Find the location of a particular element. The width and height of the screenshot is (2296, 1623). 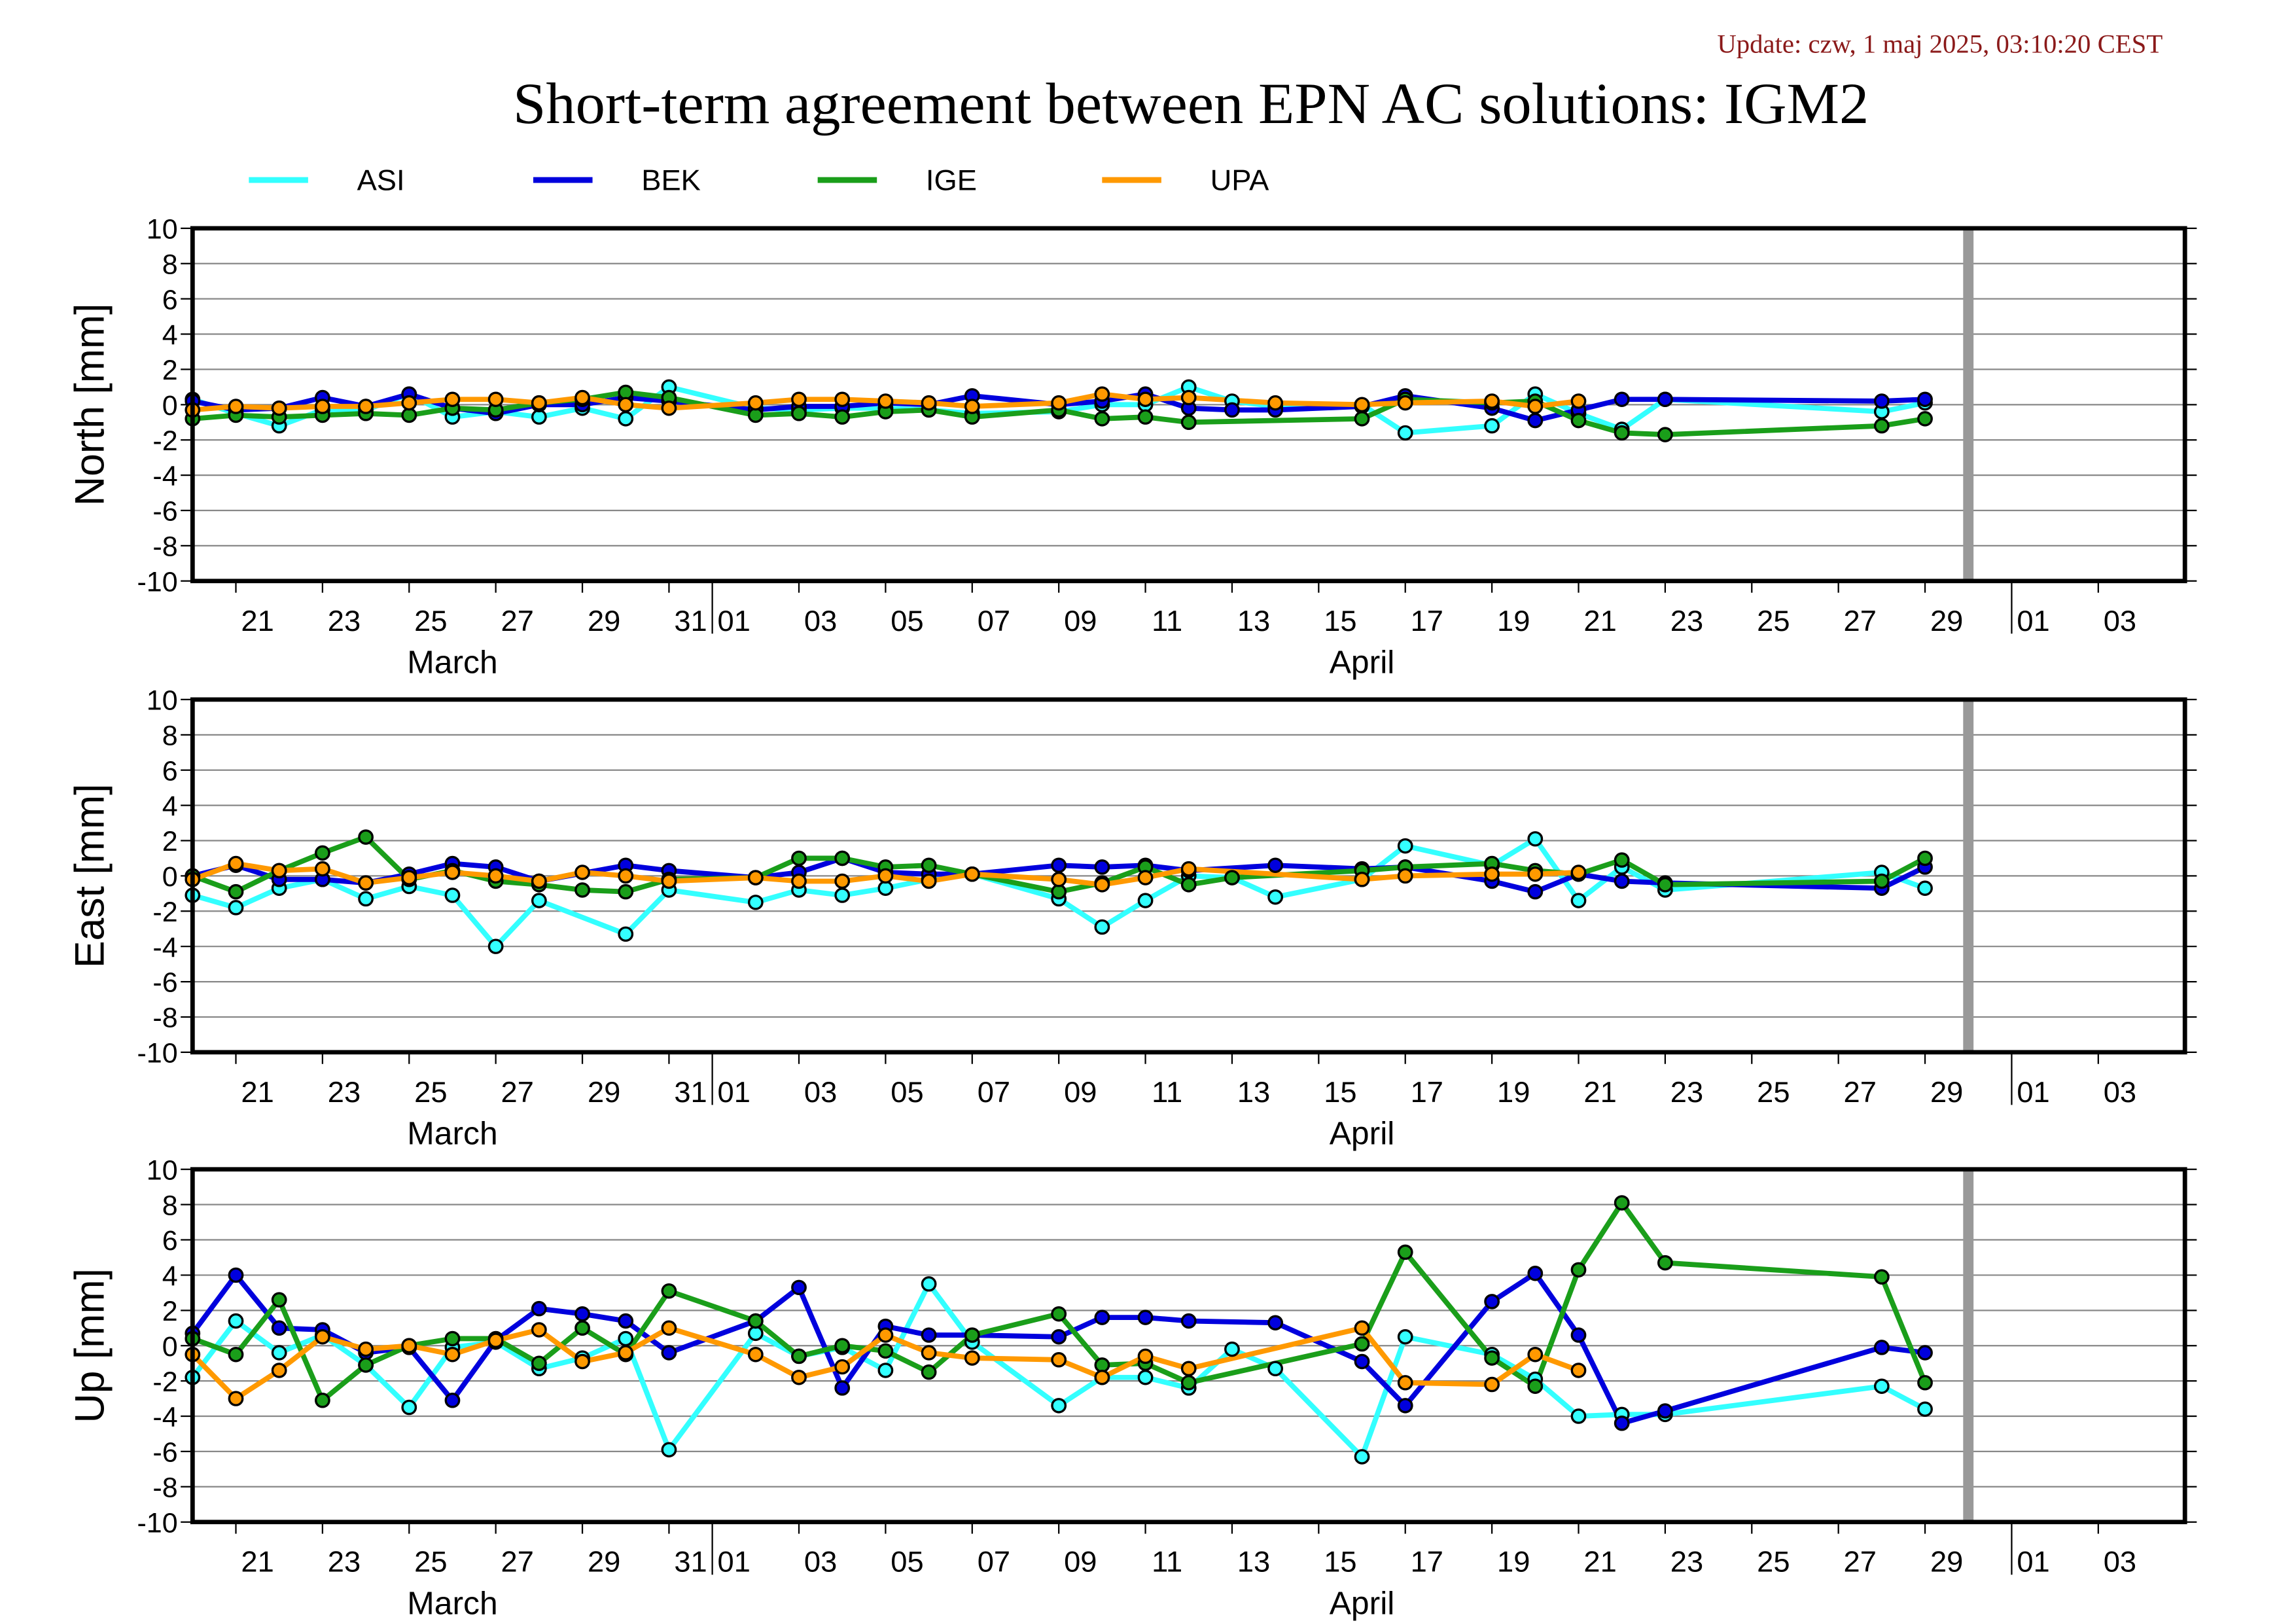

x-tick-label: 17 is located at coordinates (1427, 620).